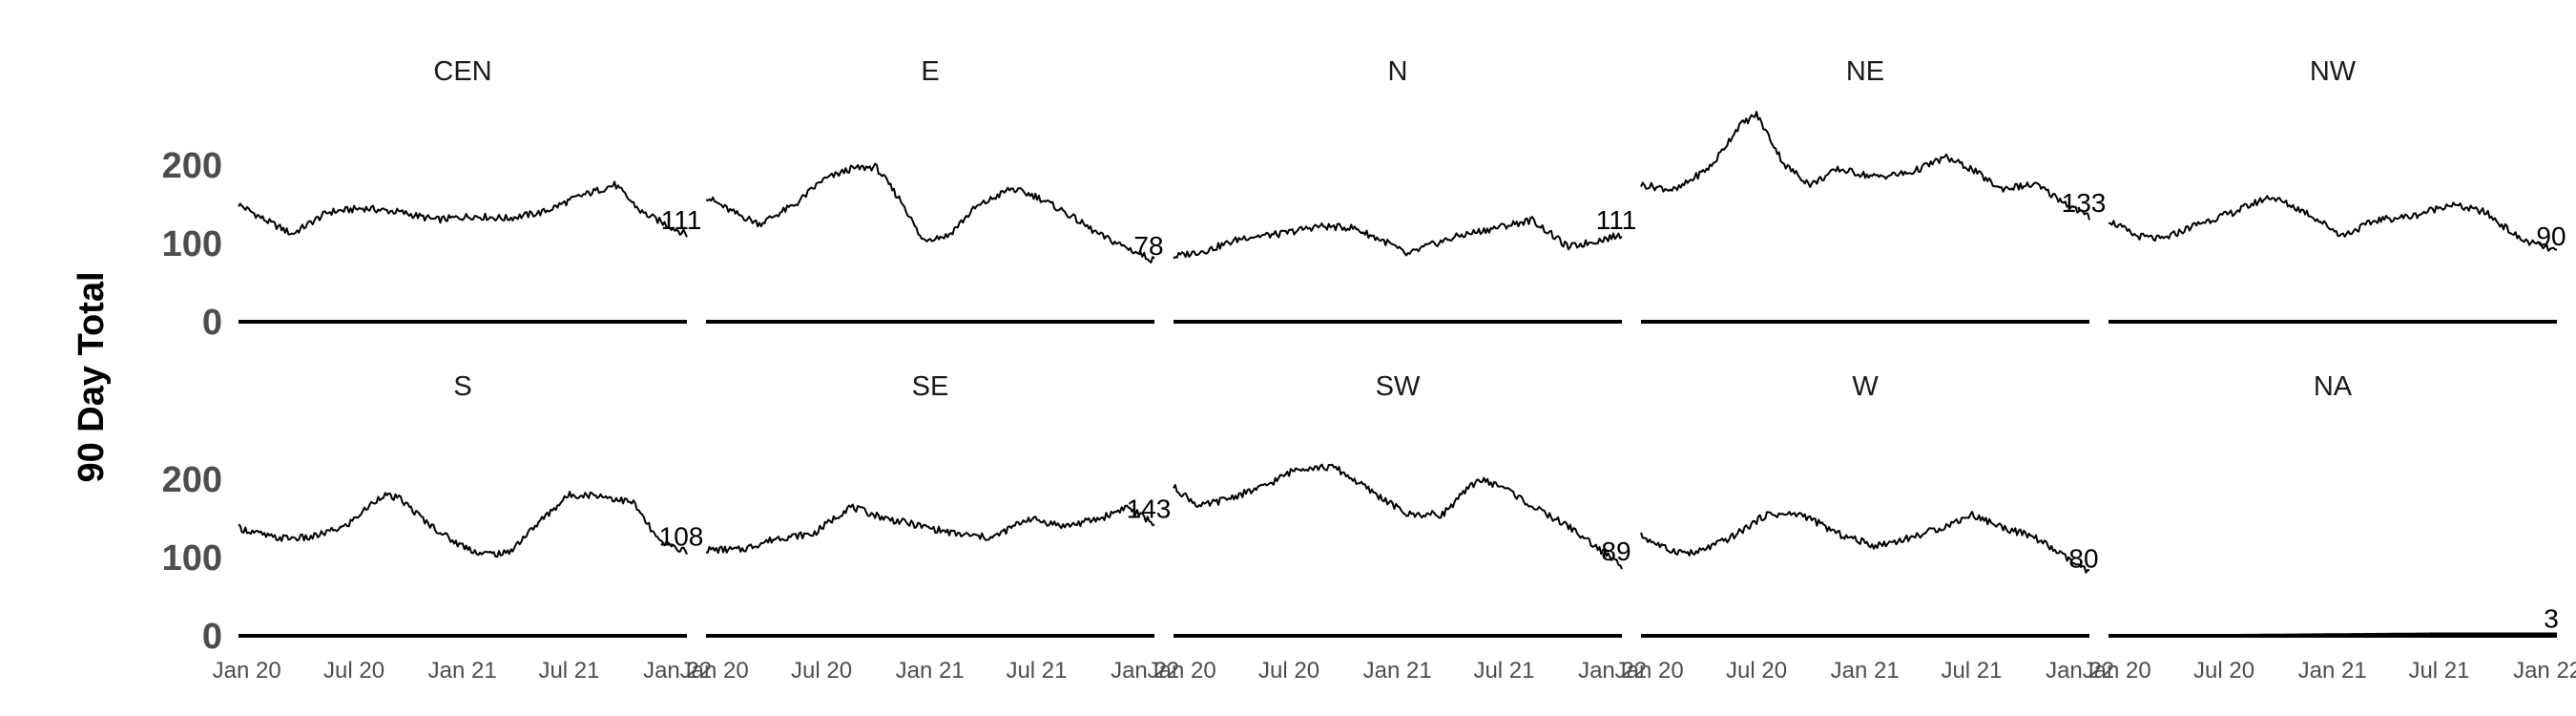 This screenshot has width=2576, height=716. I want to click on panel-title: NW, so click(2333, 71).